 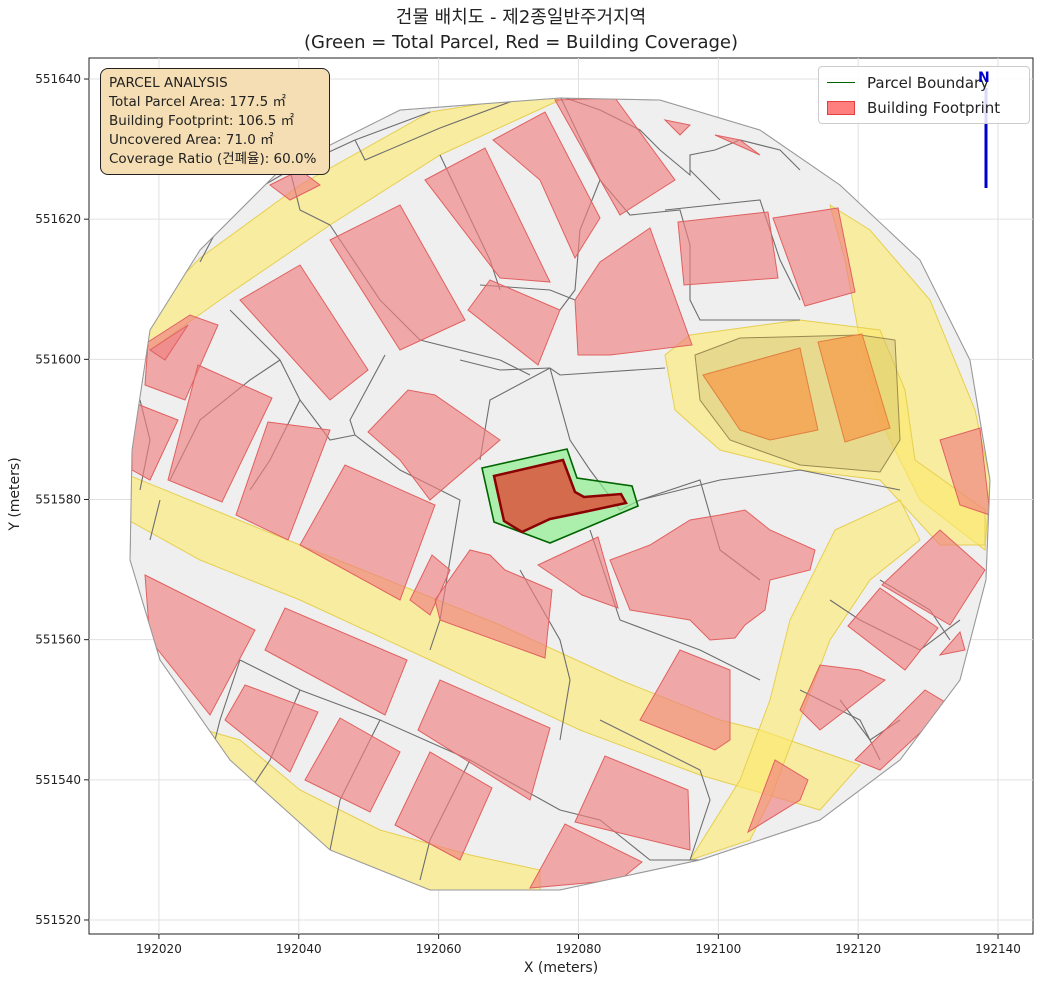 What do you see at coordinates (191, 140) in the screenshot?
I see `info-uncovered-area: Uncovered Area: 71.0 ㎡` at bounding box center [191, 140].